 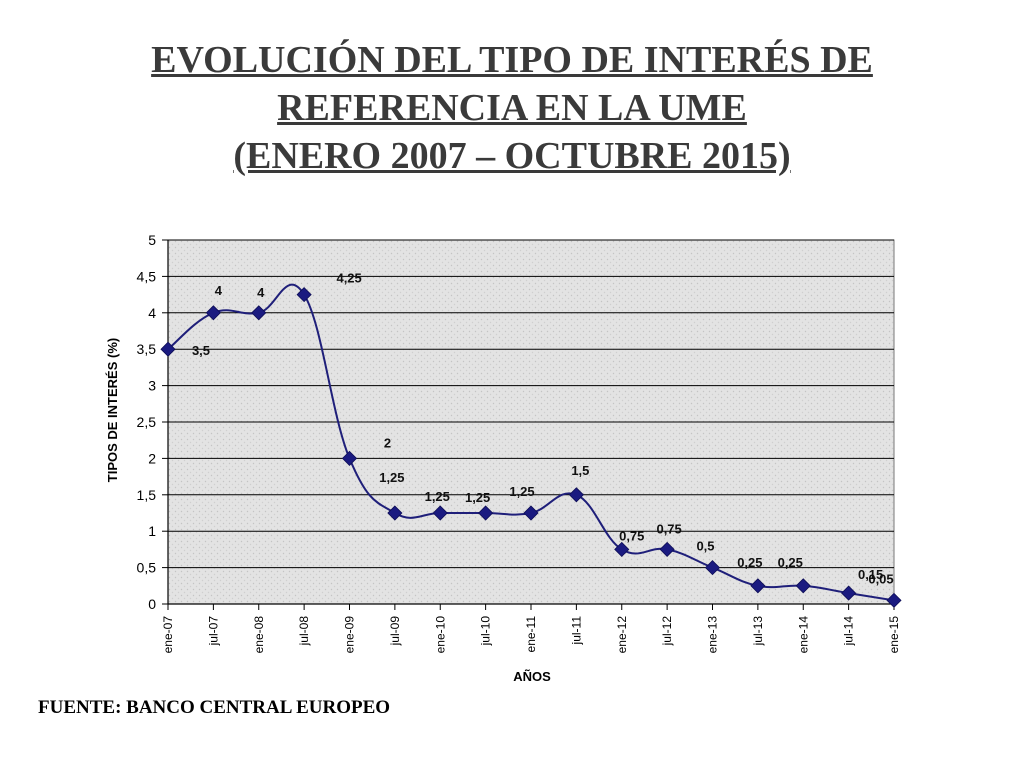 I want to click on x-tick-label: ene-08, so click(x=259, y=635).